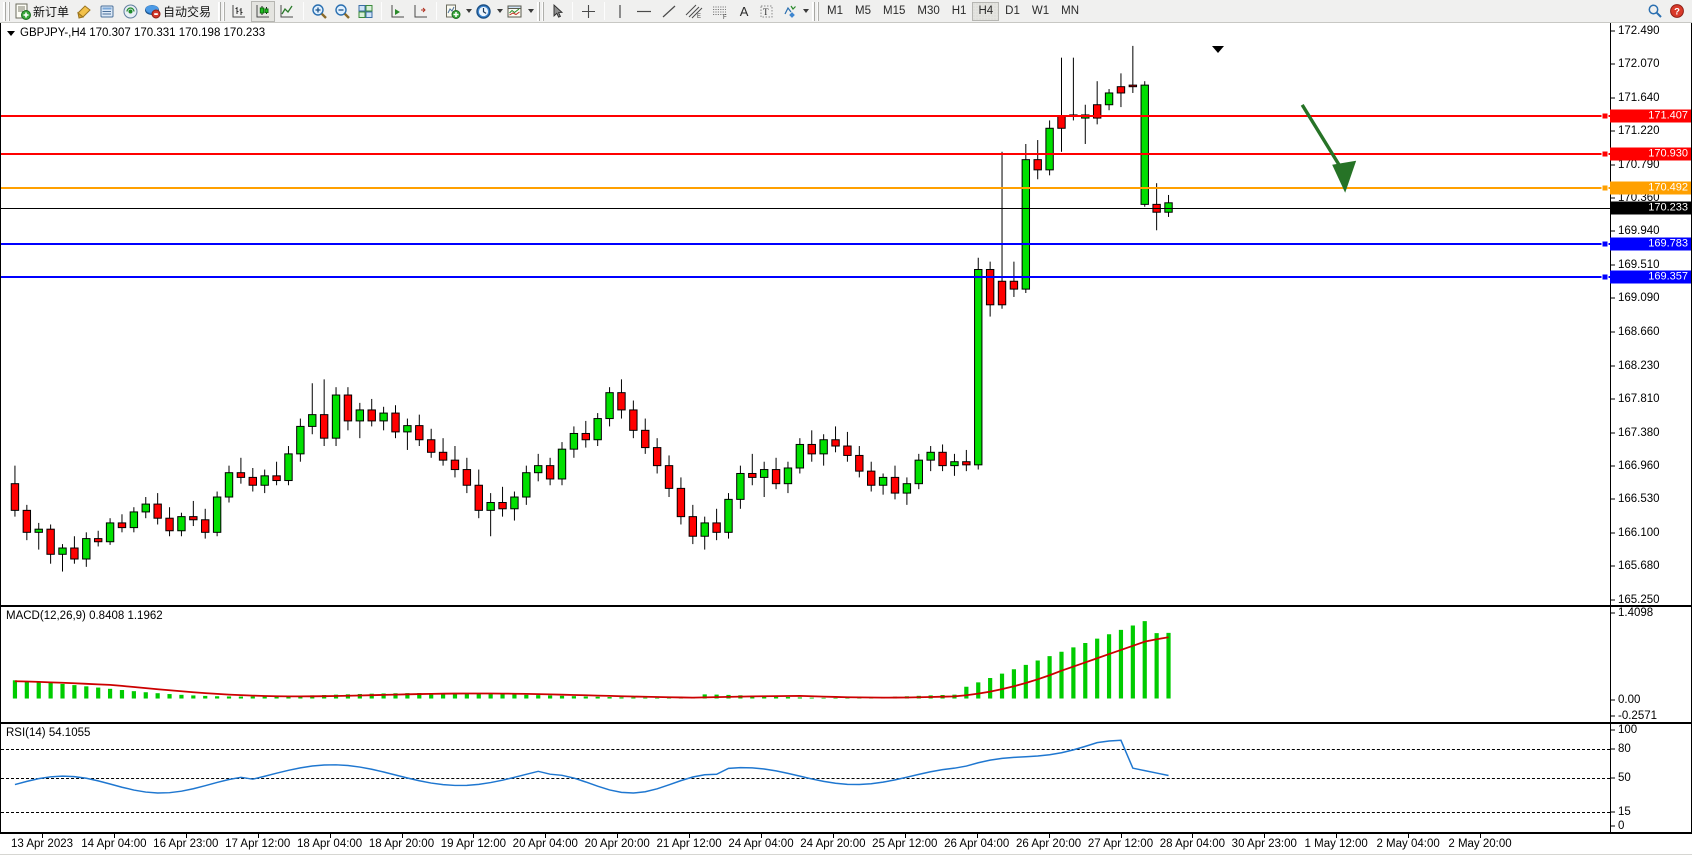  What do you see at coordinates (342, 11) in the screenshot?
I see `zoom-out-button` at bounding box center [342, 11].